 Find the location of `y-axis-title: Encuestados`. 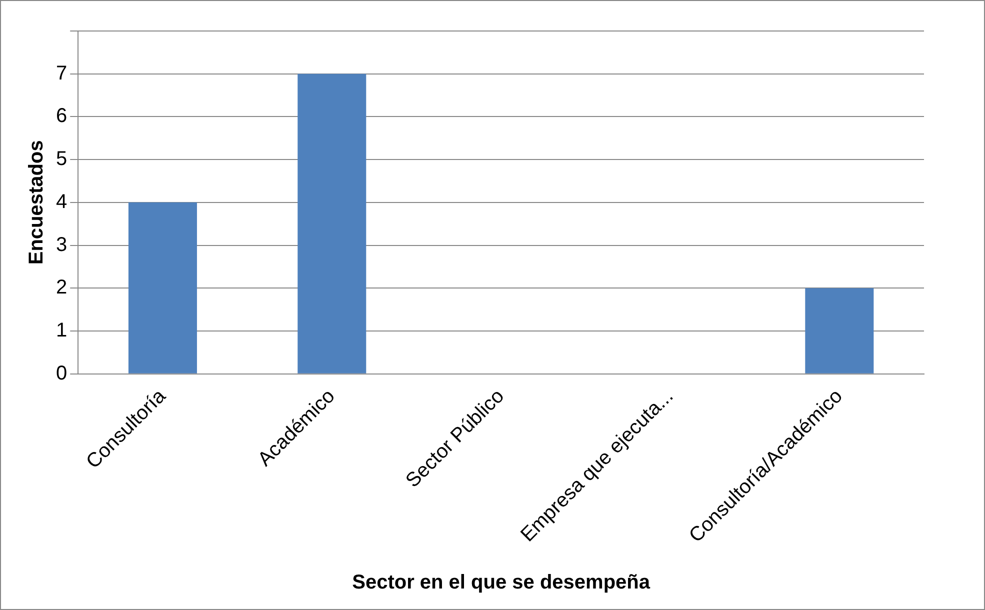

y-axis-title: Encuestados is located at coordinates (37, 202).